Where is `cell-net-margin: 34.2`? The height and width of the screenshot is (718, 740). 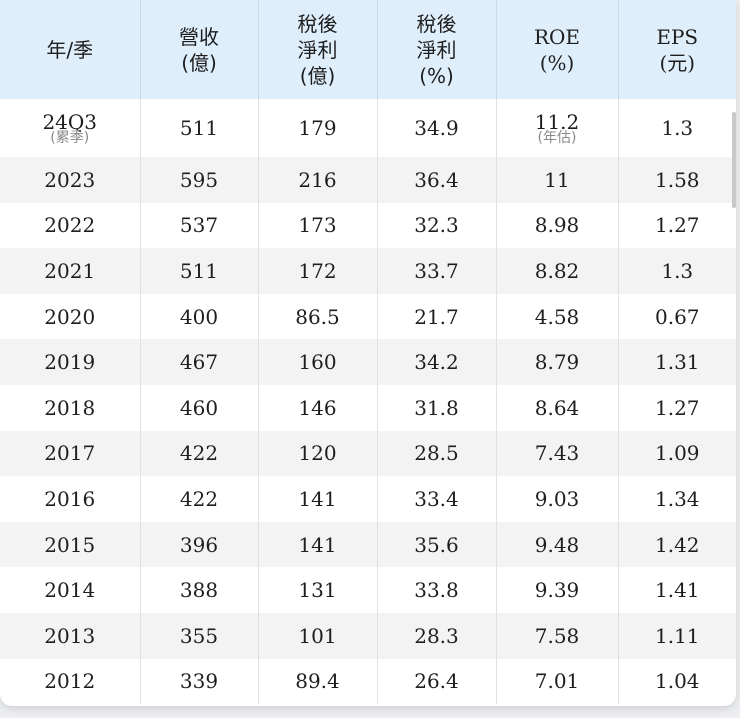
cell-net-margin: 34.2 is located at coordinates (436, 362).